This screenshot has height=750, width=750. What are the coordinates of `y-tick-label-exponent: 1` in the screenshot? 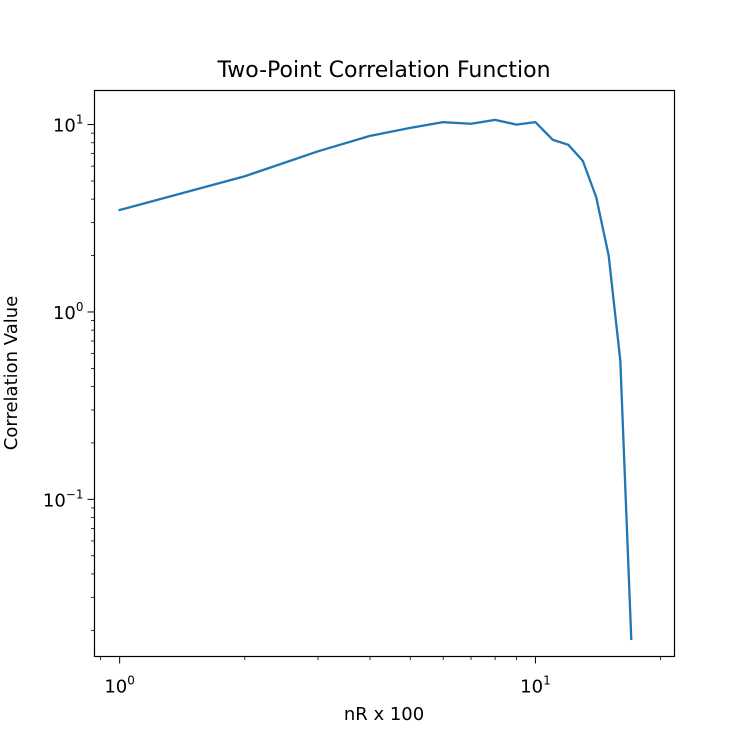 It's located at (80, 120).